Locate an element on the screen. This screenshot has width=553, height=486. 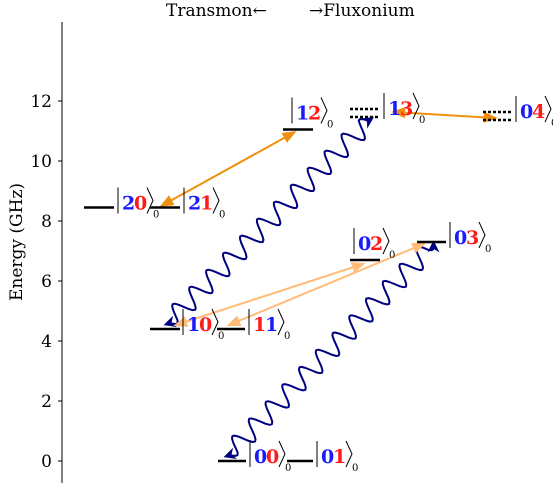
ket-label: 010 is located at coordinates (337, 457).